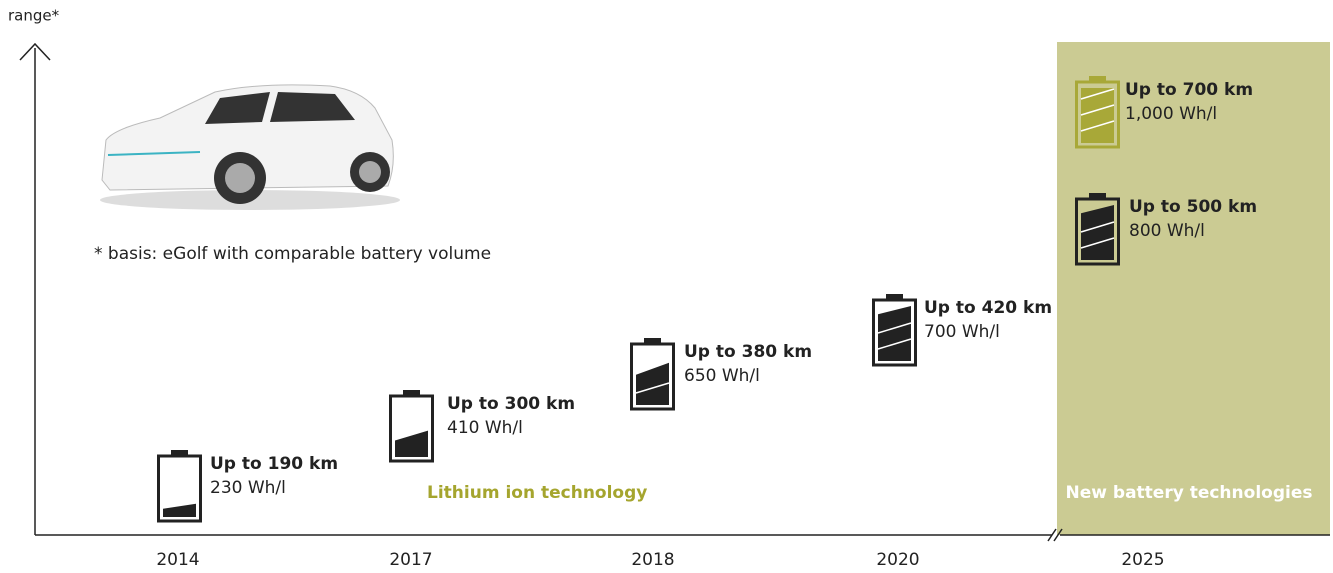 This screenshot has height=573, width=1333. What do you see at coordinates (410, 560) in the screenshot?
I see `year-label: 2017` at bounding box center [410, 560].